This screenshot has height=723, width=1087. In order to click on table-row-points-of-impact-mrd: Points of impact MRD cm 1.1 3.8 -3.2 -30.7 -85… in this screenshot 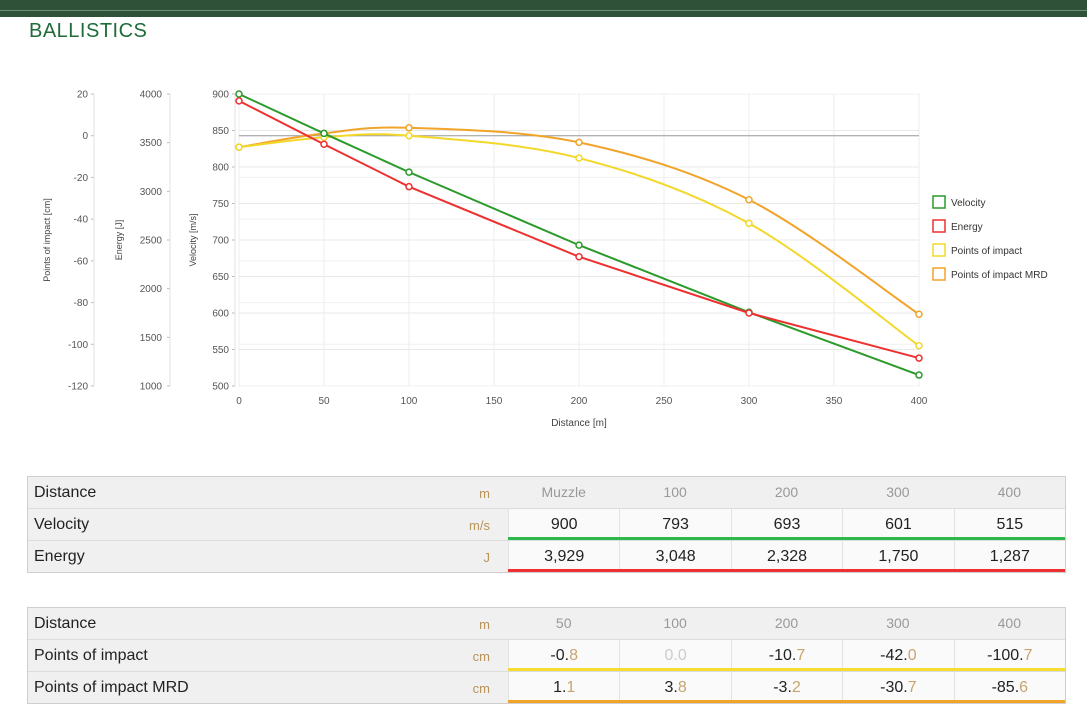, I will do `click(546, 687)`.